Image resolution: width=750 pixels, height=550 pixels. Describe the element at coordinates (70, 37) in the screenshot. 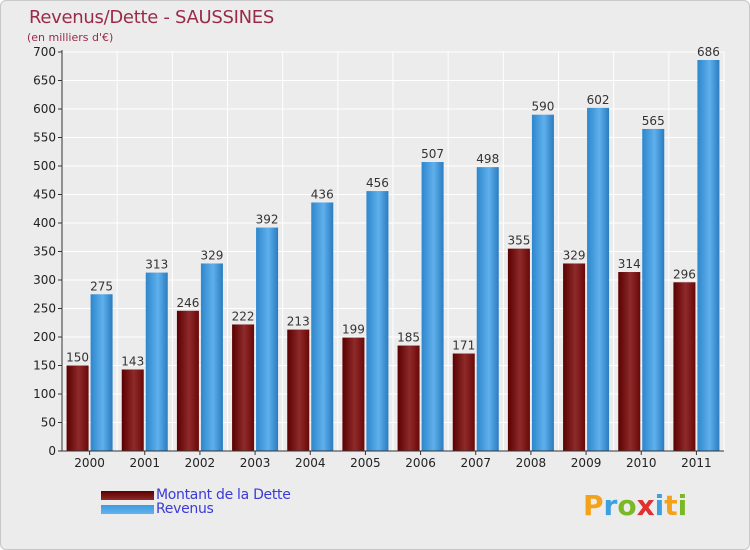

I see `chart-subtitle: (en milliers d'€)` at that location.